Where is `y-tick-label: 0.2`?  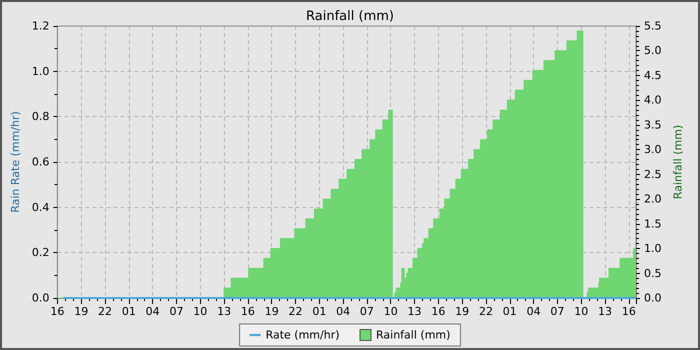
y-tick-label: 0.2 is located at coordinates (41, 253).